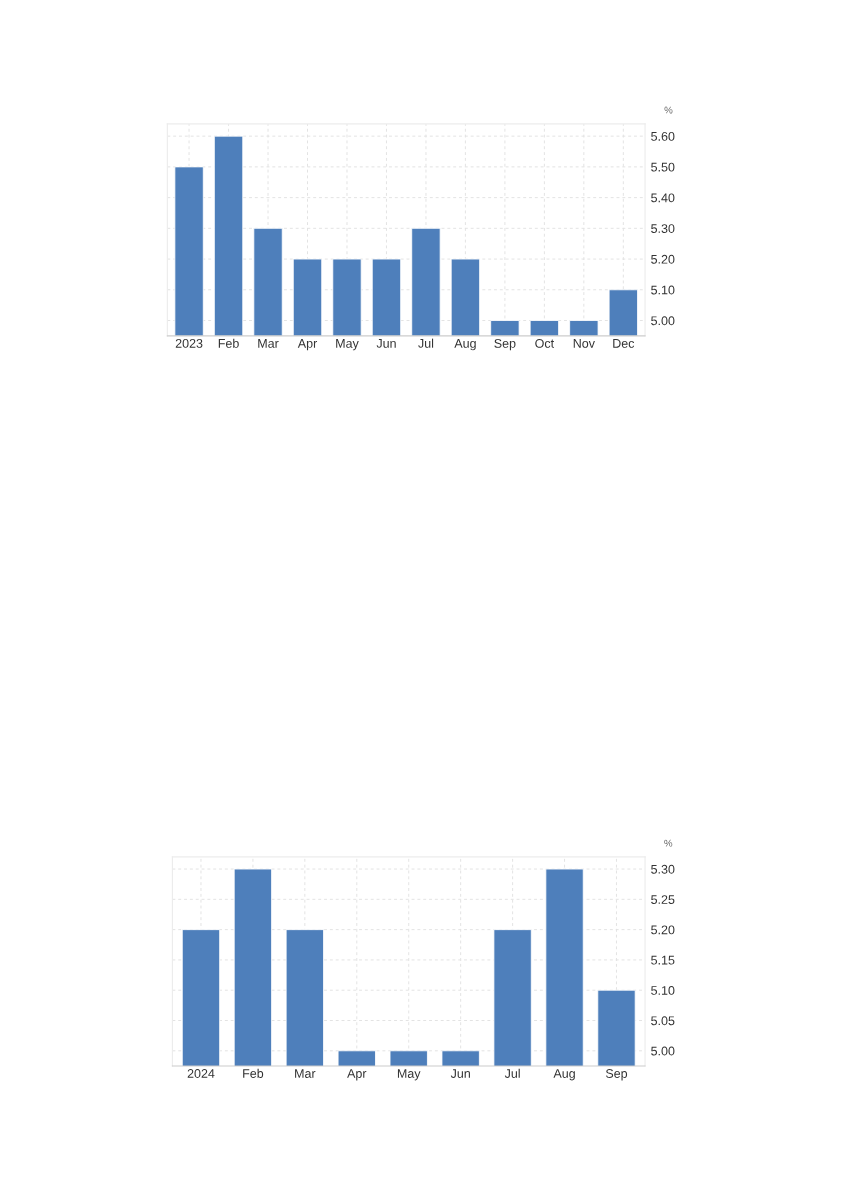  I want to click on x-tick-label: 2023, so click(189, 343).